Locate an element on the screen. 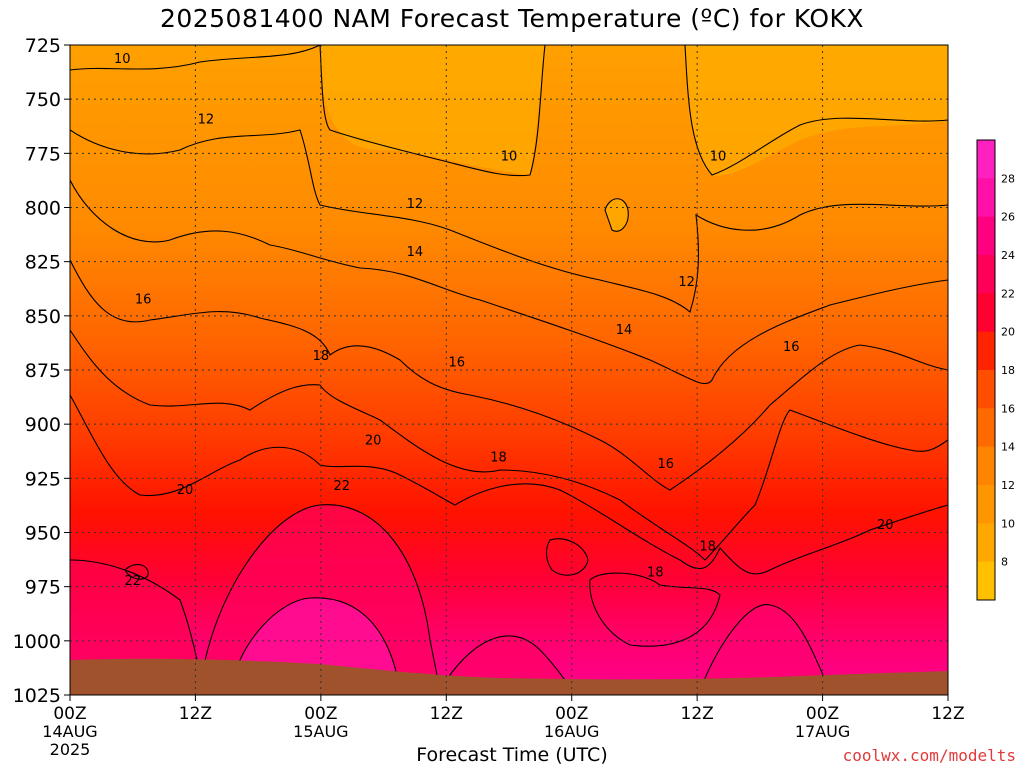 Image resolution: width=1024 pixels, height=768 pixels. colorbar-label: 24 is located at coordinates (1008, 255).